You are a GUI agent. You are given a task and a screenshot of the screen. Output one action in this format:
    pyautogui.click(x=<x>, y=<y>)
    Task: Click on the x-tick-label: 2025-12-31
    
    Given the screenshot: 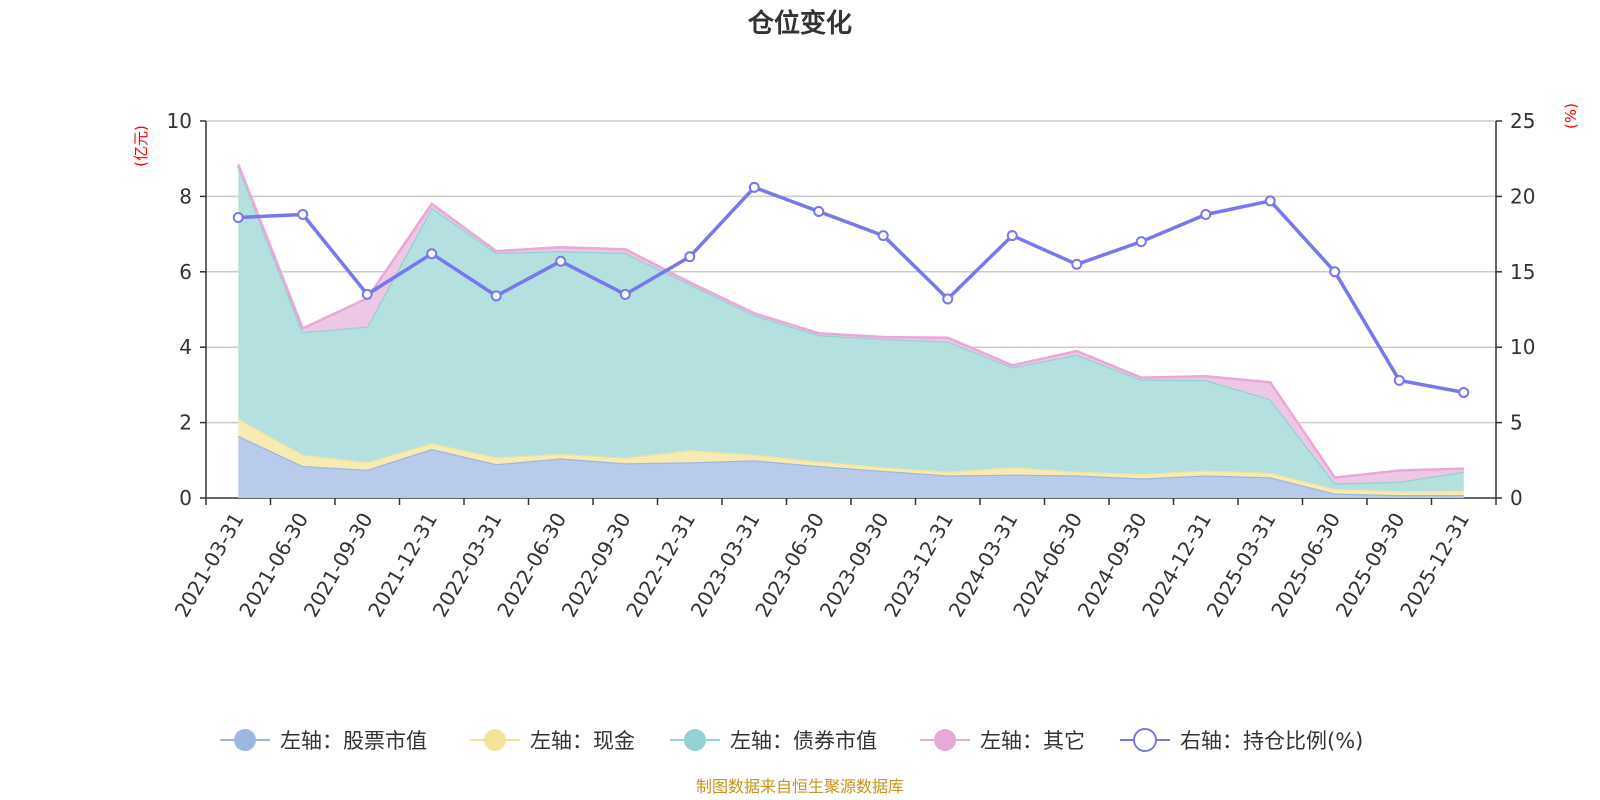 What is the action you would take?
    pyautogui.click(x=1434, y=565)
    